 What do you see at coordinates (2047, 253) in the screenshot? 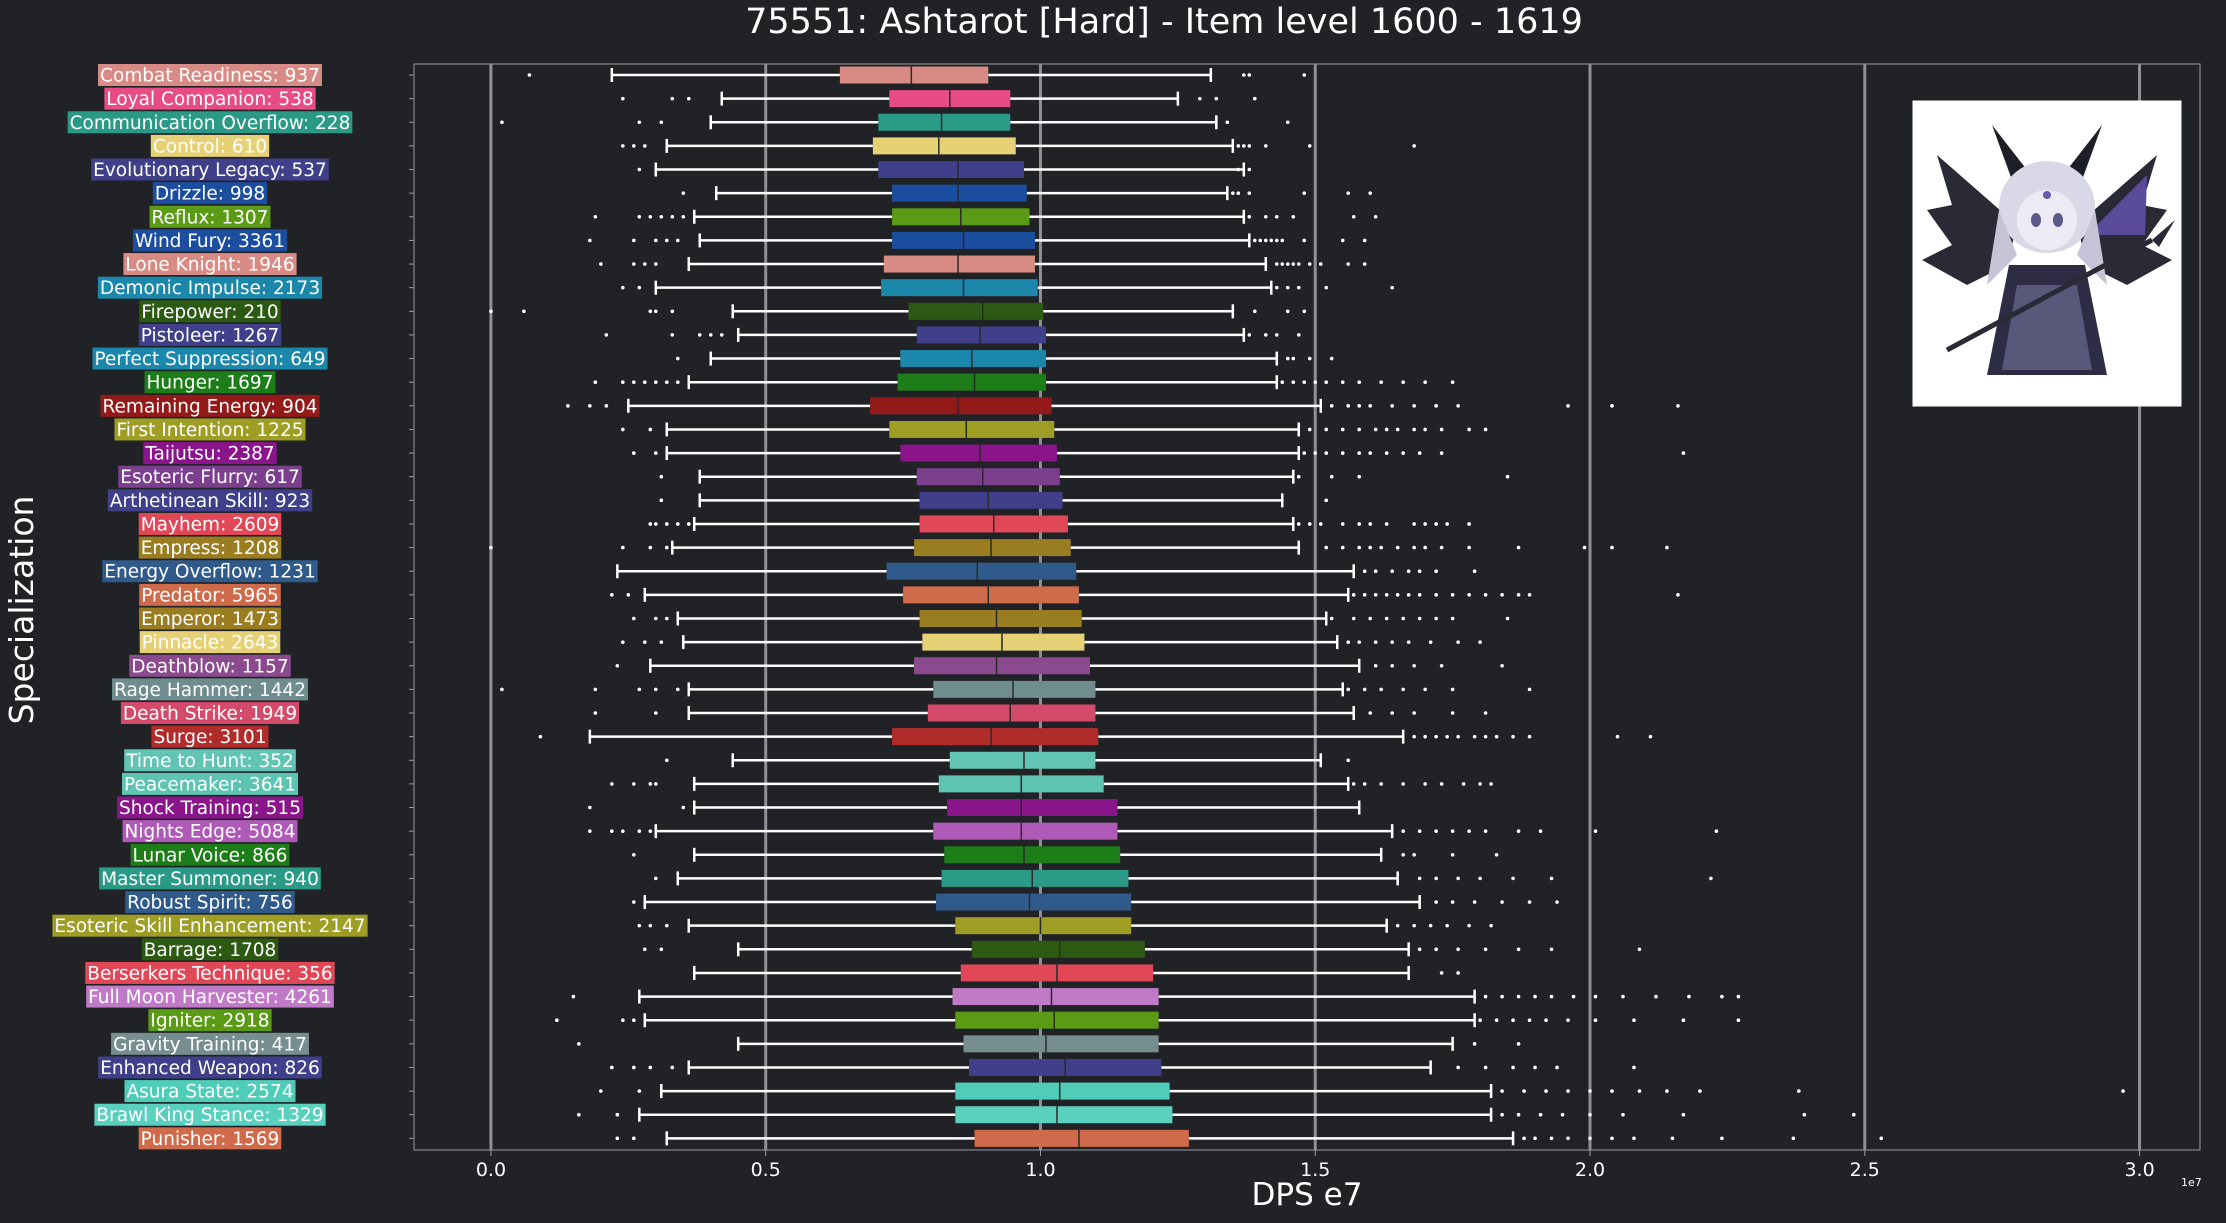
I see `boss-portrait-image` at bounding box center [2047, 253].